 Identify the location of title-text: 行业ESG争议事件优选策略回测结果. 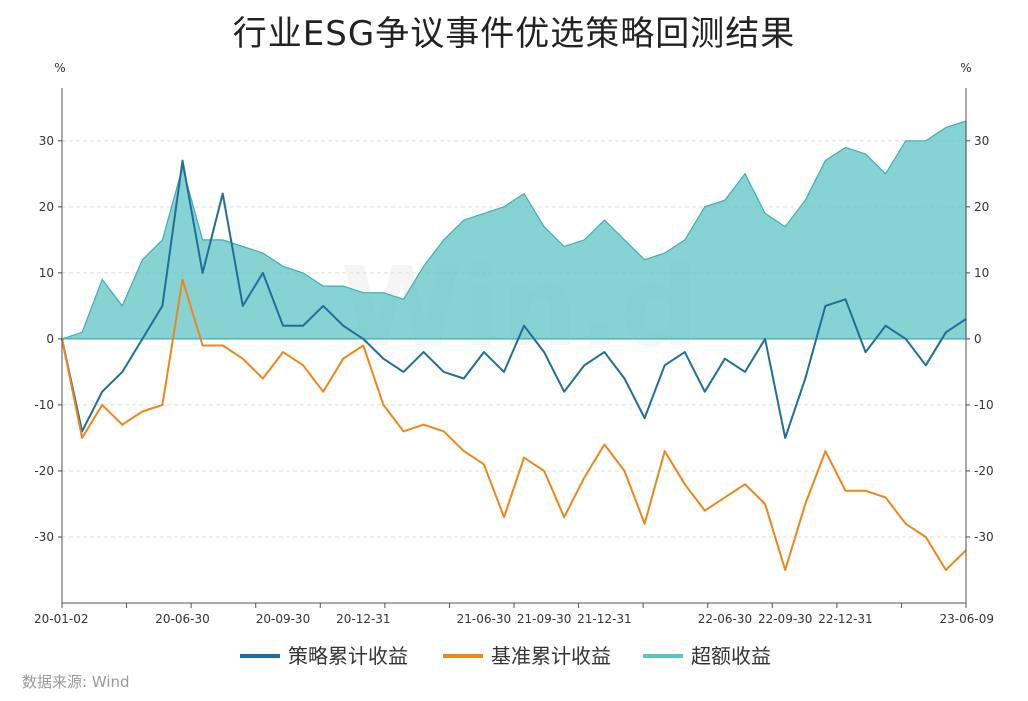
(514, 34).